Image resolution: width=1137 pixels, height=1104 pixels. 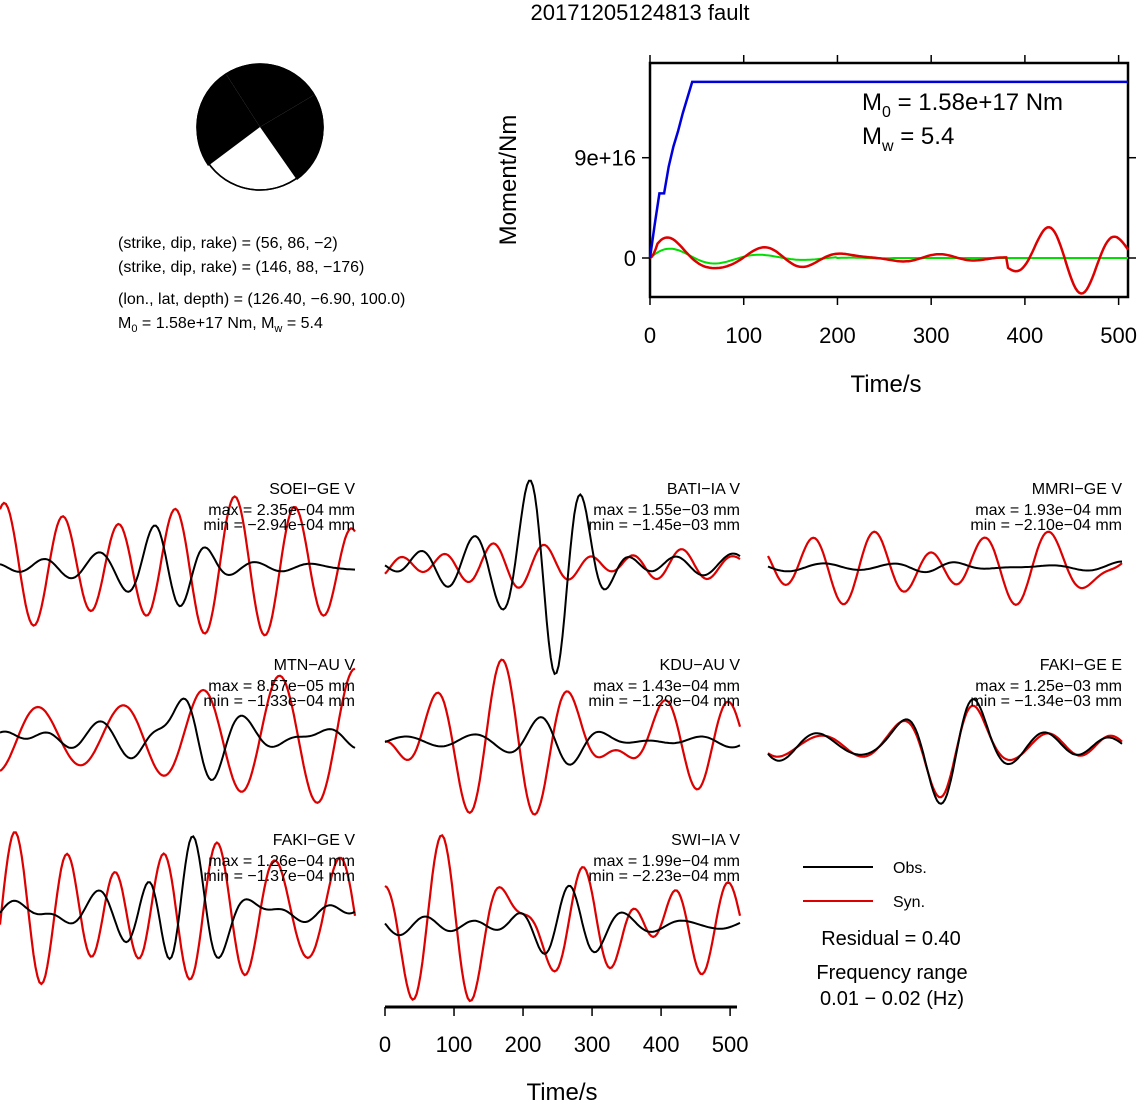 What do you see at coordinates (661, 1044) in the screenshot?
I see `time-axis-tick-label: 400` at bounding box center [661, 1044].